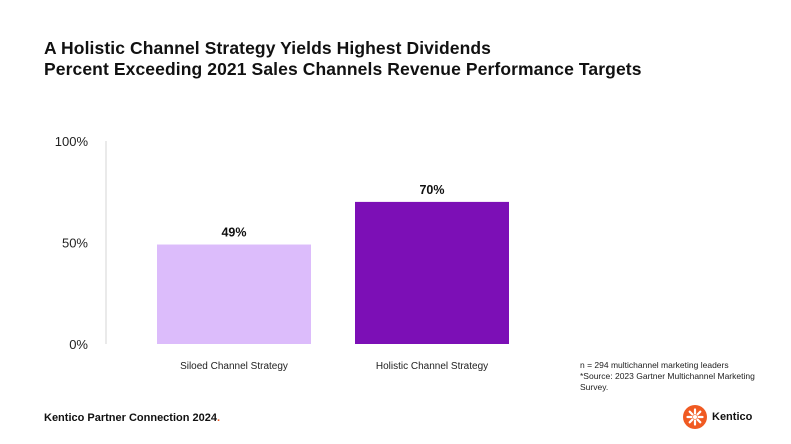  I want to click on category-label: Holistic Channel Strategy, so click(432, 366).